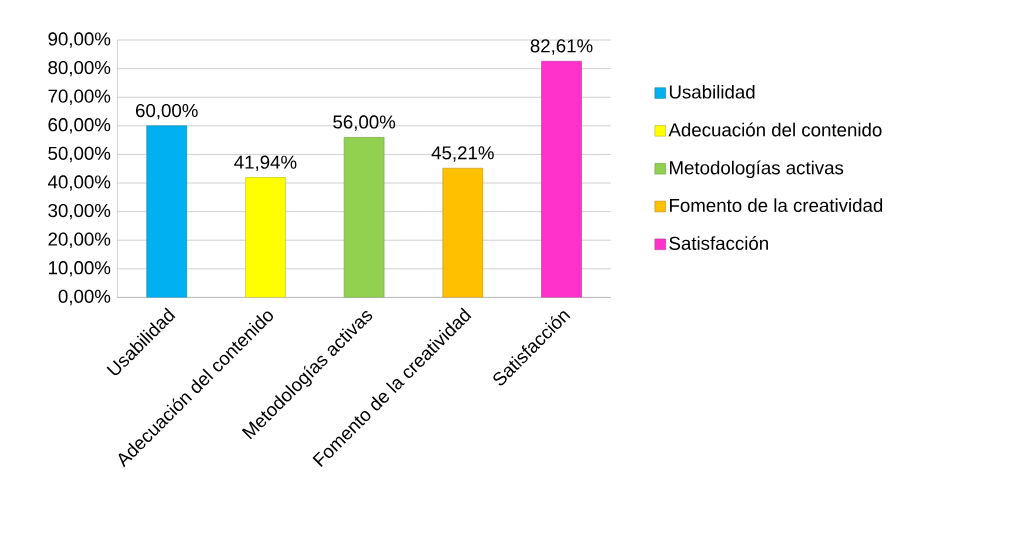 This screenshot has width=1011, height=534. I want to click on data-label: 60,00%, so click(167, 112).